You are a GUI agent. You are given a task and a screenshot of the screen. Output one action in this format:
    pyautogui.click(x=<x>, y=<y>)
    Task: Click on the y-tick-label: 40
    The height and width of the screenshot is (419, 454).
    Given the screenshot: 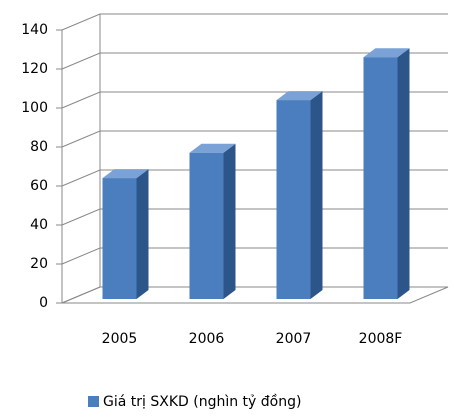 What is the action you would take?
    pyautogui.click(x=39, y=225)
    